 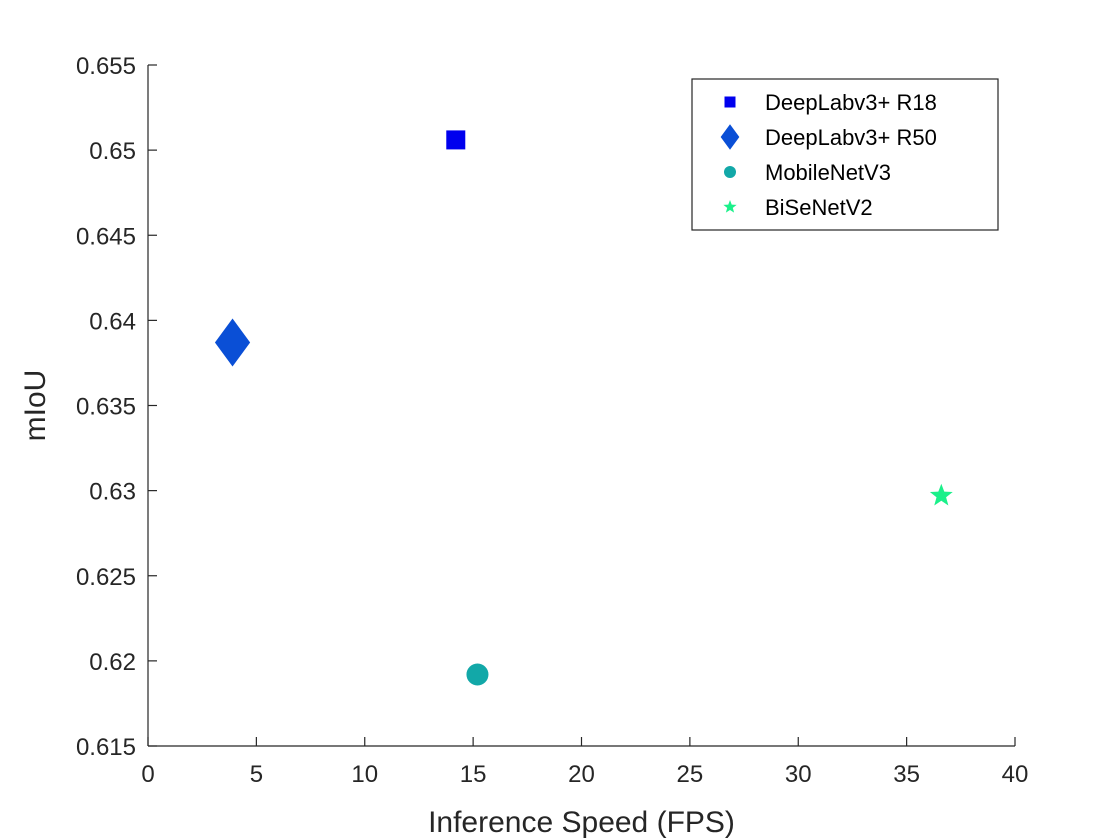 I want to click on legend-entry: DeepLabv3+ R50, so click(x=851, y=137).